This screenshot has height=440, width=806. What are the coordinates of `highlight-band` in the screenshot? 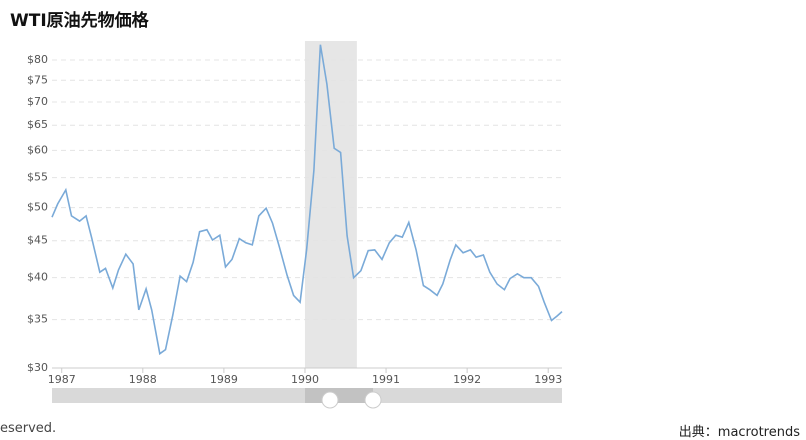 It's located at (330, 204).